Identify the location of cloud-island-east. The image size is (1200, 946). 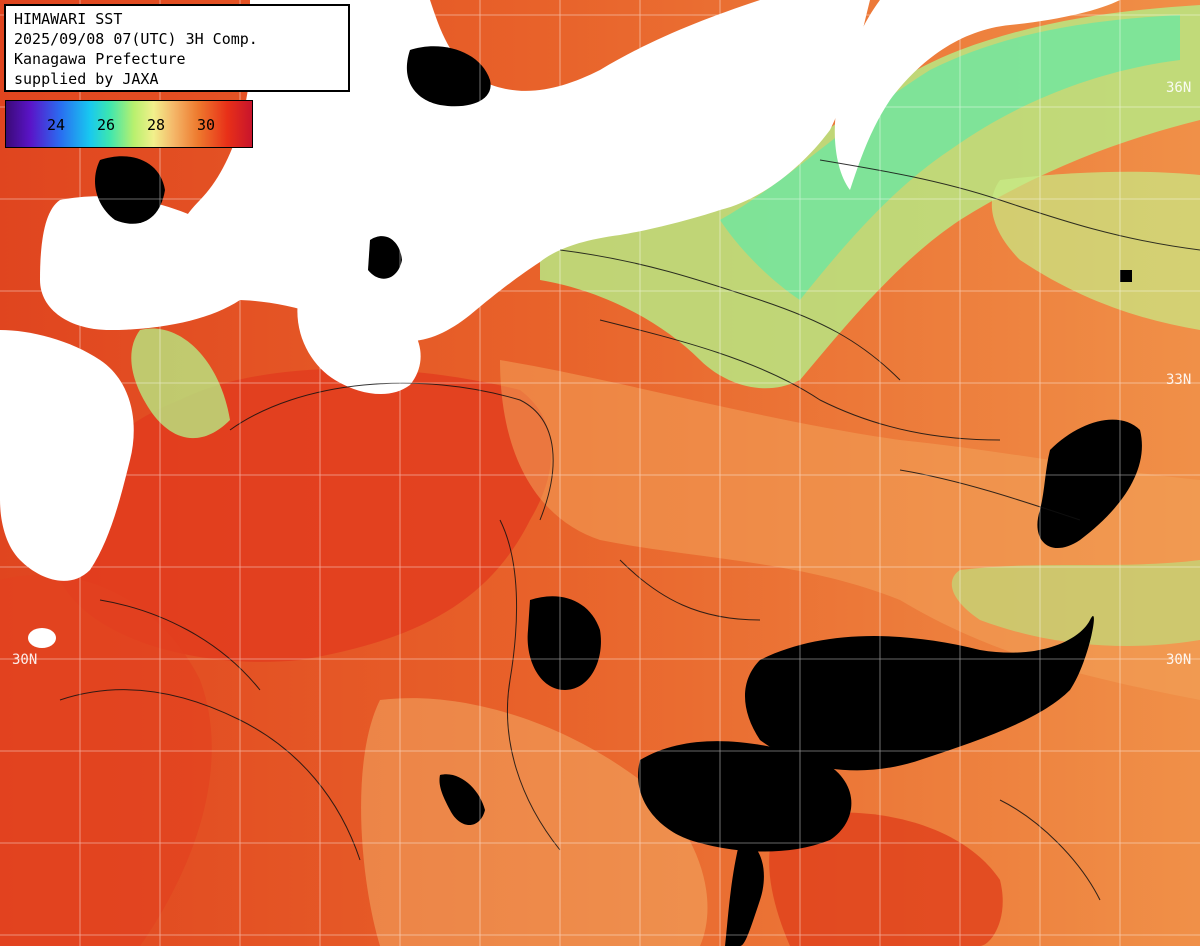
(1126, 276).